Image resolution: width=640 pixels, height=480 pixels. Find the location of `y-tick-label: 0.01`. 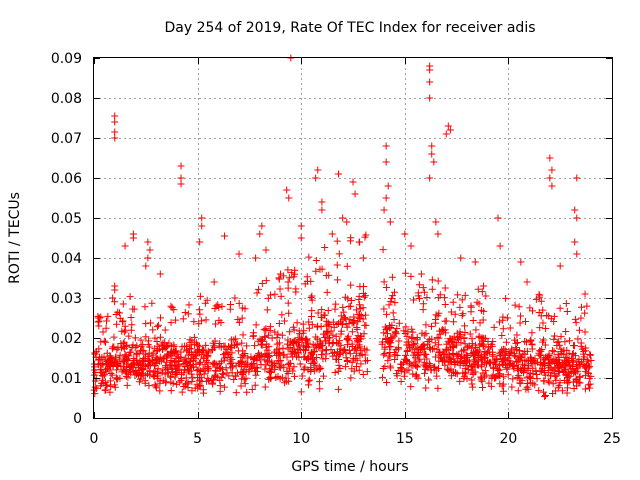

y-tick-label: 0.01 is located at coordinates (66, 379).